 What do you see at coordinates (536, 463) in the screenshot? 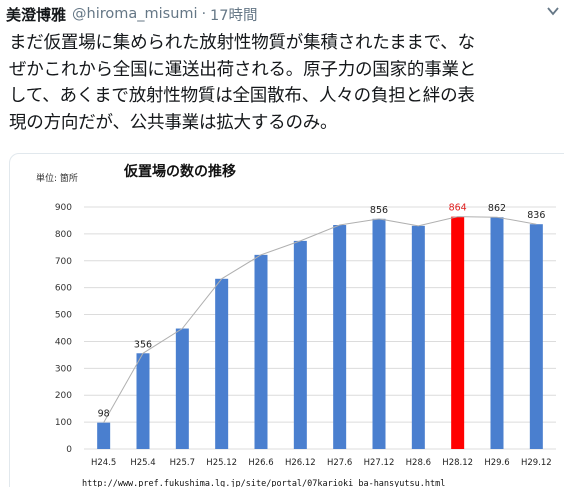
I see `x-tick-label: H29.12` at bounding box center [536, 463].